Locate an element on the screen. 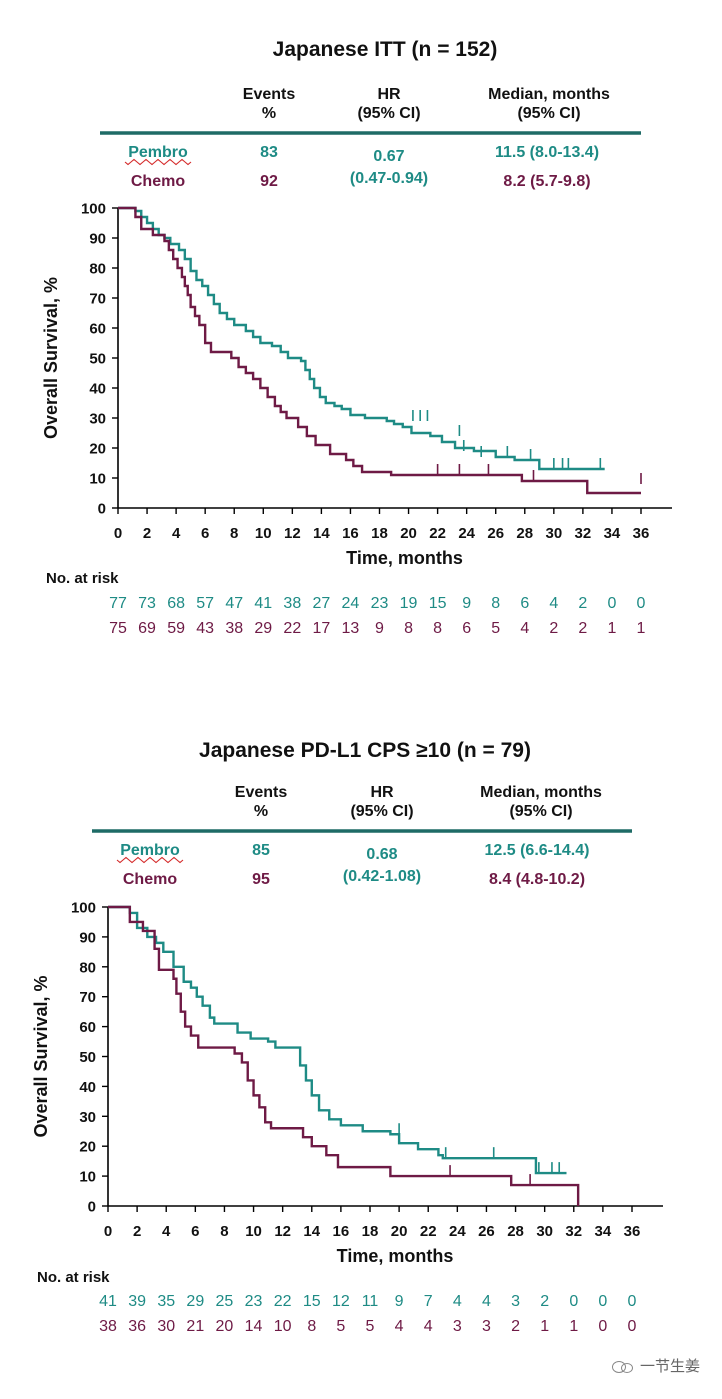  pembro-risk-count: 29 is located at coordinates (195, 1301).